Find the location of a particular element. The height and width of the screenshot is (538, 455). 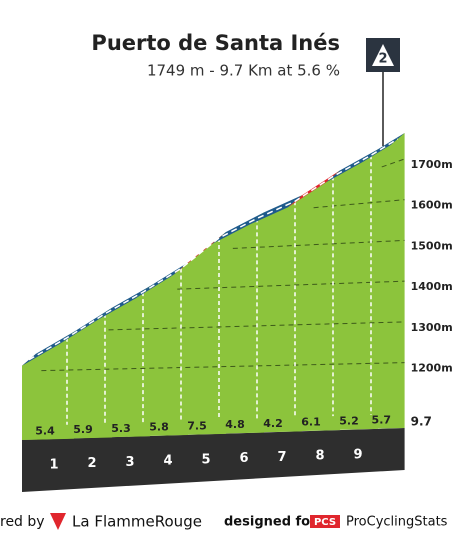

gradient-label: 5.8 is located at coordinates (159, 427).